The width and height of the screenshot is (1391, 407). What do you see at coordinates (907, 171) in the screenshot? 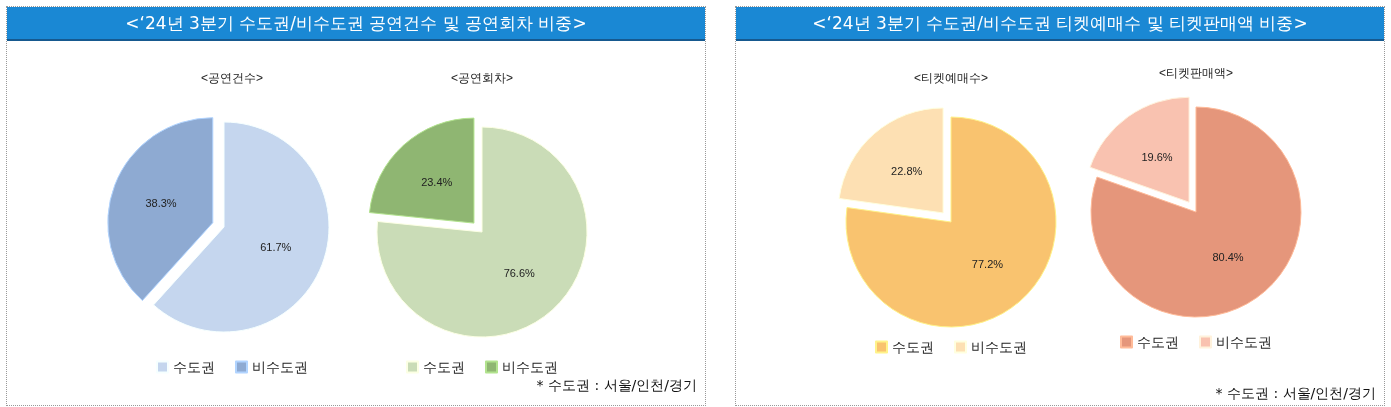
I see `data-label: 22.8%` at bounding box center [907, 171].